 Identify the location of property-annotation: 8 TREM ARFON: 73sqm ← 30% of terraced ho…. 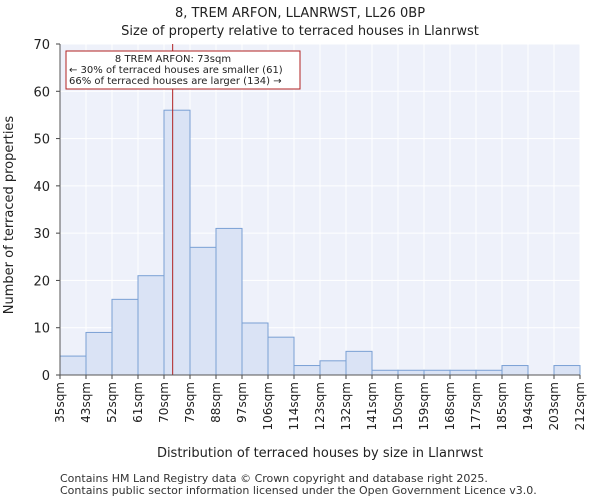
(183, 70).